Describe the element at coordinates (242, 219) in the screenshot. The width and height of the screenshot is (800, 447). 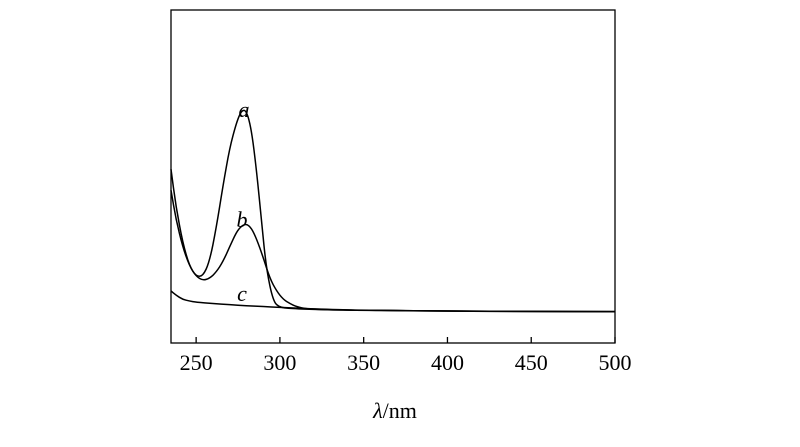
I see `series-label-b: b` at that location.